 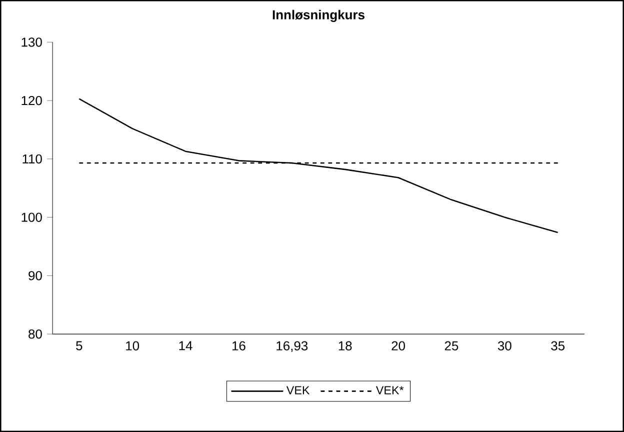 What do you see at coordinates (292, 346) in the screenshot?
I see `x-tick-label: 16,93` at bounding box center [292, 346].